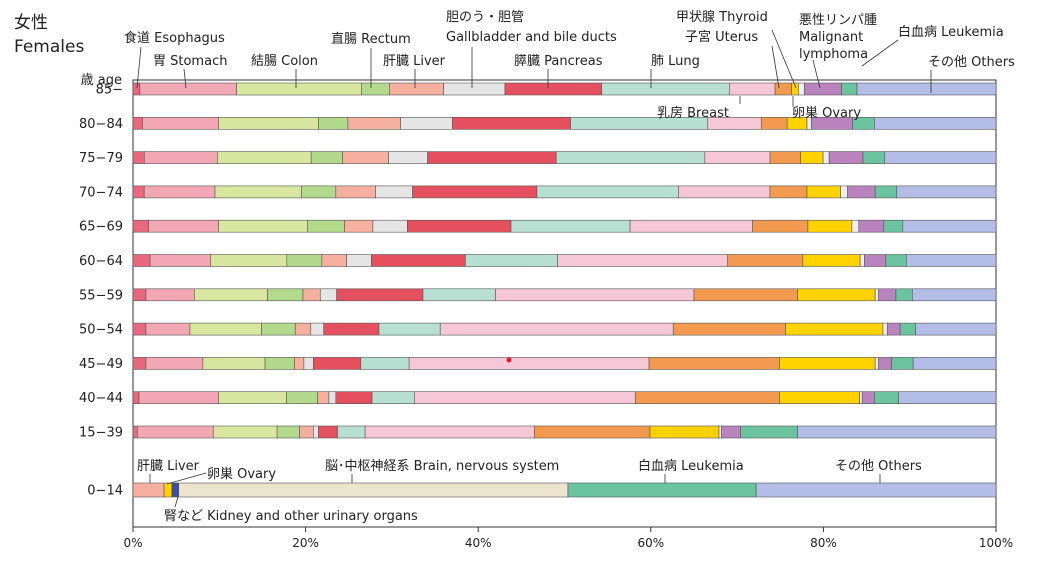 Image resolution: width=1054 pixels, height=561 pixels. What do you see at coordinates (531, 37) in the screenshot?
I see `label-gallbladder-en: Gallbladder and bile ducts` at bounding box center [531, 37].